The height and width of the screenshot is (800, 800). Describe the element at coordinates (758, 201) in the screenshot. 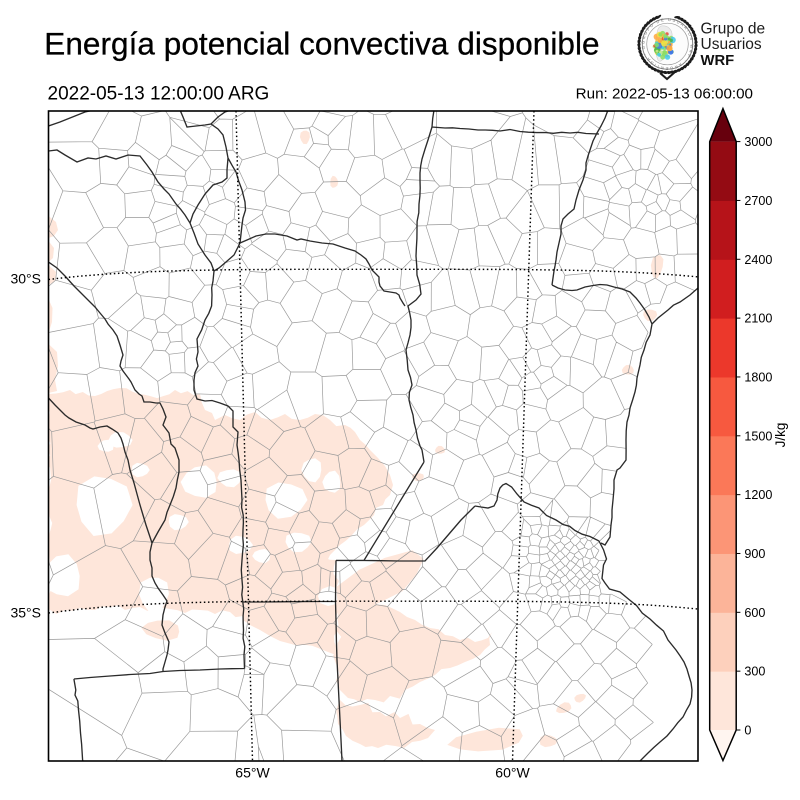

I see `svg-text: 2700` at that location.